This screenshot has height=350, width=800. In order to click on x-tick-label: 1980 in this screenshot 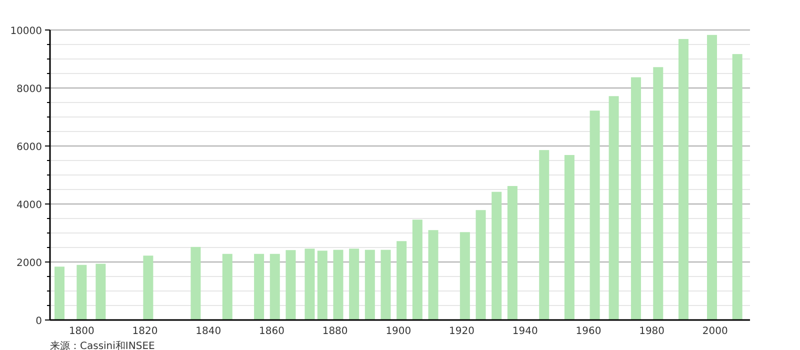, I will do `click(652, 331)`.